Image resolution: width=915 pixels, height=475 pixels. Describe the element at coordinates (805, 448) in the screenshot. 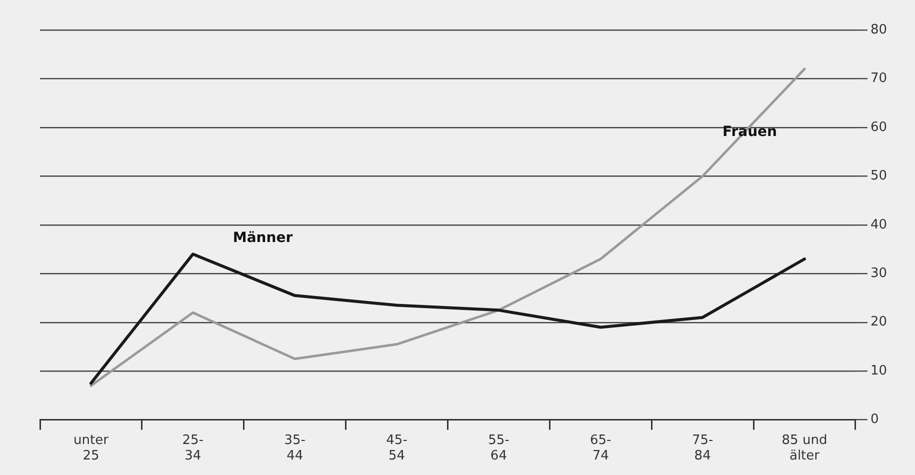

I see `x-tick-label: 85 und älter` at that location.